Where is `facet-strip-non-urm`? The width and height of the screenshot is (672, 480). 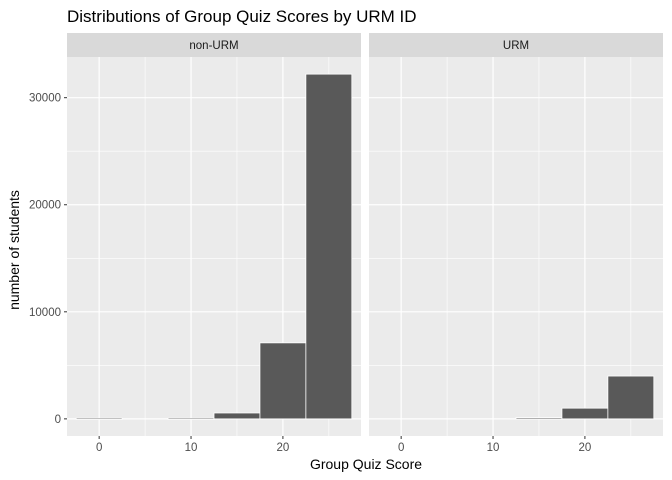 facet-strip-non-urm is located at coordinates (214, 45).